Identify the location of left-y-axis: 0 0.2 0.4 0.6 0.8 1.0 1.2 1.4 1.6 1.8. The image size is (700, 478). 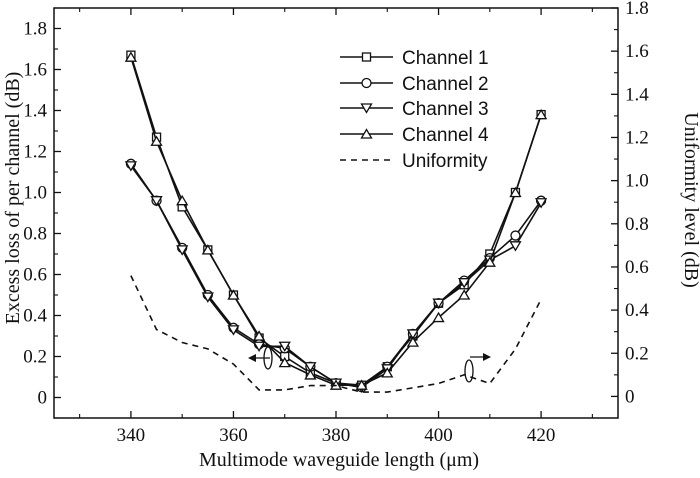
(42, 213).